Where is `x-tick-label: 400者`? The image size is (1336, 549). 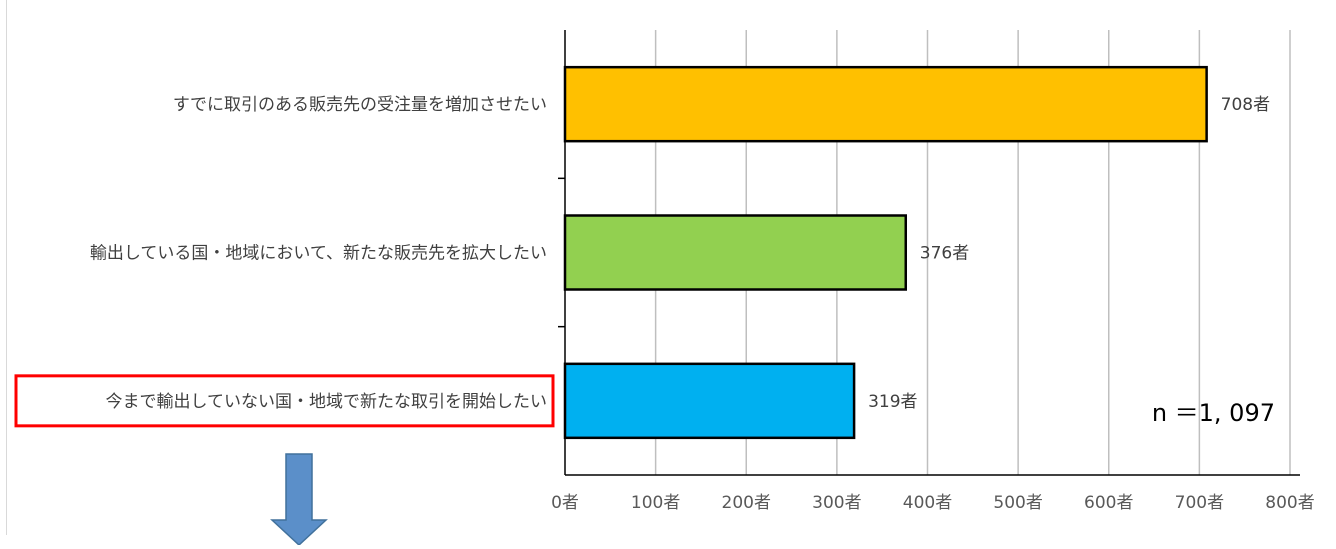 x-tick-label: 400者 is located at coordinates (927, 503).